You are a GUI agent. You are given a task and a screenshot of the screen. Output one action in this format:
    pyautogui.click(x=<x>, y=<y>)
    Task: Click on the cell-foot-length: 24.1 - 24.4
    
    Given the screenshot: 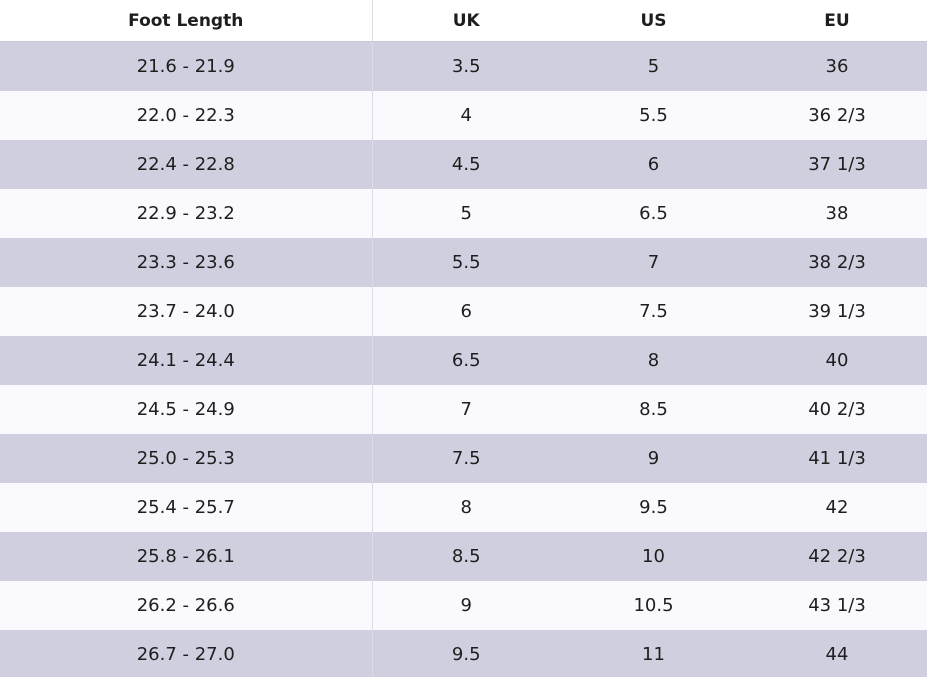 What is the action you would take?
    pyautogui.click(x=186, y=360)
    